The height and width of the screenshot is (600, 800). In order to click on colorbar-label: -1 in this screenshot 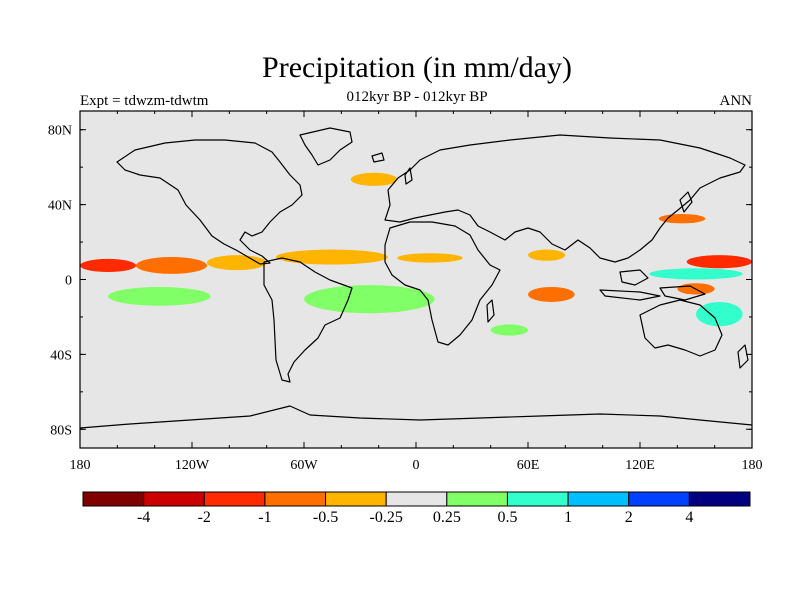, I will do `click(264, 517)`.